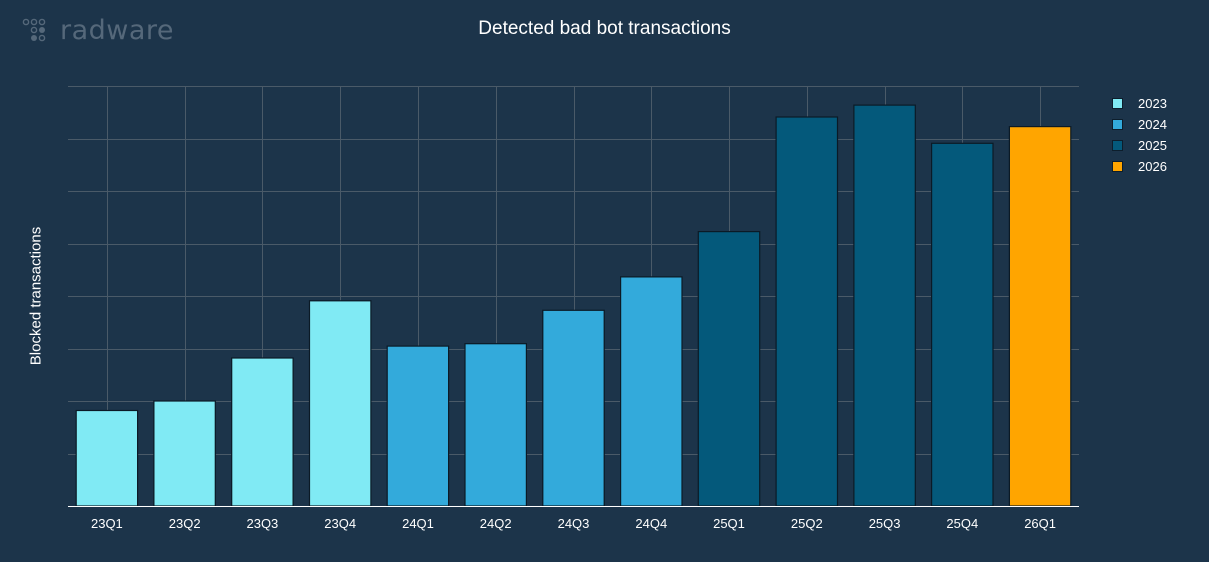  Describe the element at coordinates (107, 458) in the screenshot. I see `bar-23Q1` at that location.